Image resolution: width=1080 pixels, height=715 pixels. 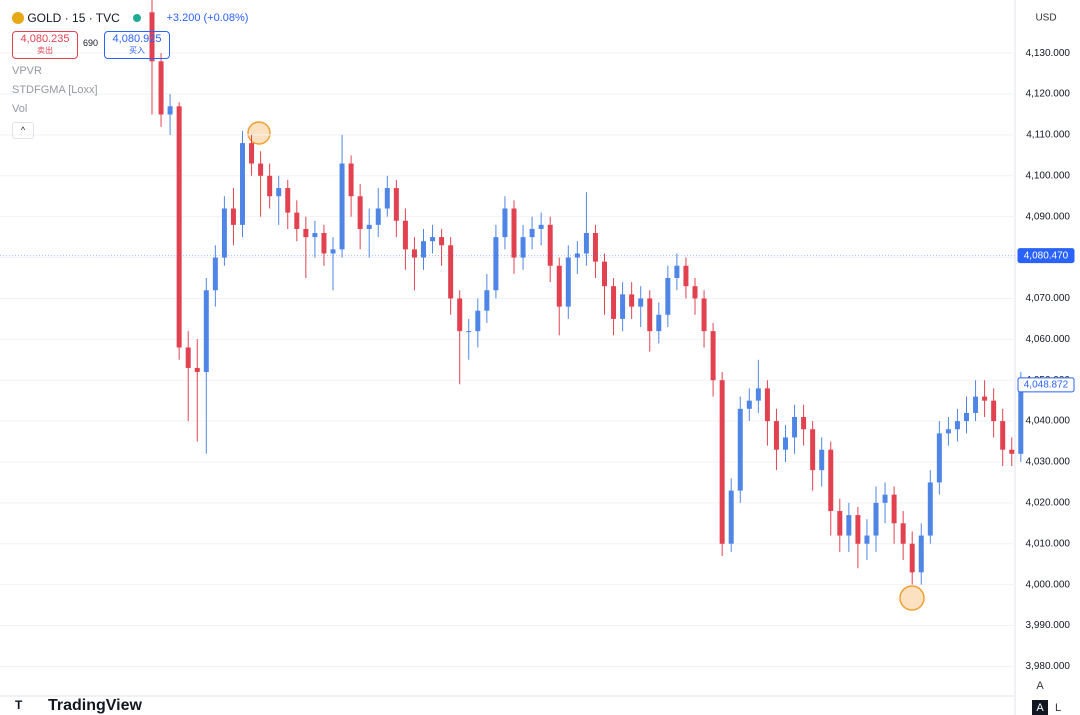 What do you see at coordinates (1048, 625) in the screenshot?
I see `y-tick-label: 3,990.000` at bounding box center [1048, 625].